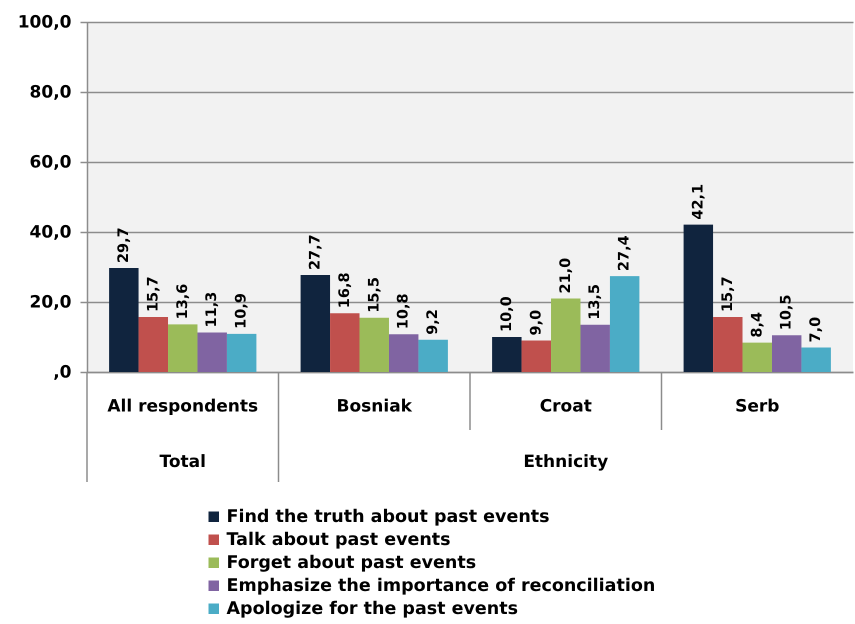 The height and width of the screenshot is (624, 855). What do you see at coordinates (374, 406) in the screenshot?
I see `x-tick-label: Bosniak` at bounding box center [374, 406].